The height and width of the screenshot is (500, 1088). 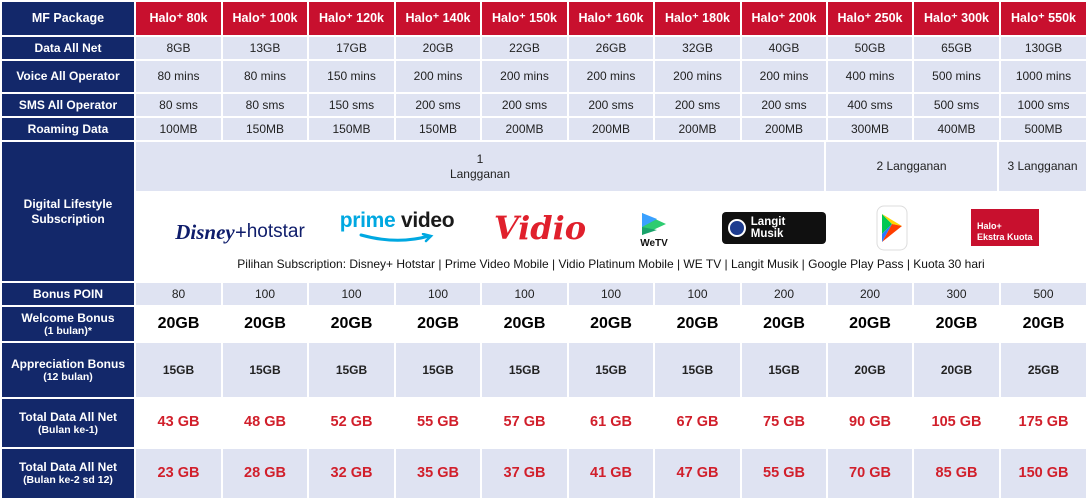 I want to click on hotstar-text-a: Disney+, so click(x=211, y=231).